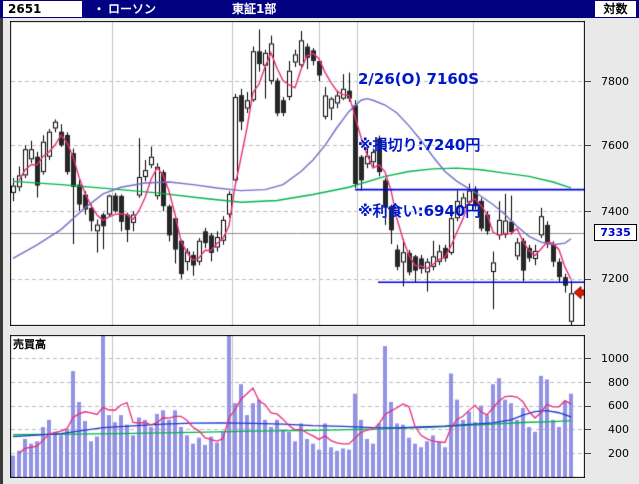 This screenshot has width=639, height=484. I want to click on price-tick-7600: 7600, so click(615, 145).